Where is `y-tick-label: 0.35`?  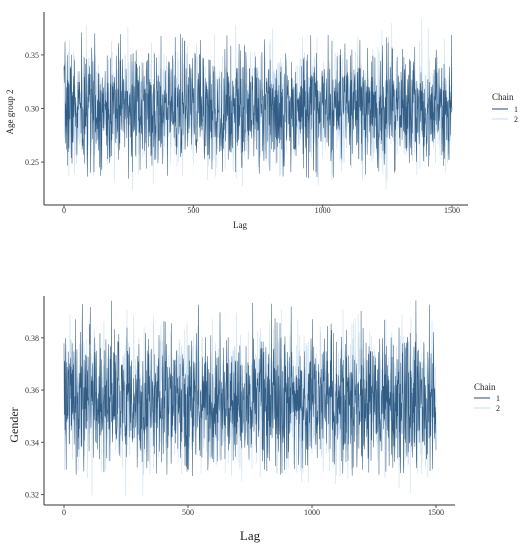
y-tick-label: 0.35 is located at coordinates (32, 55).